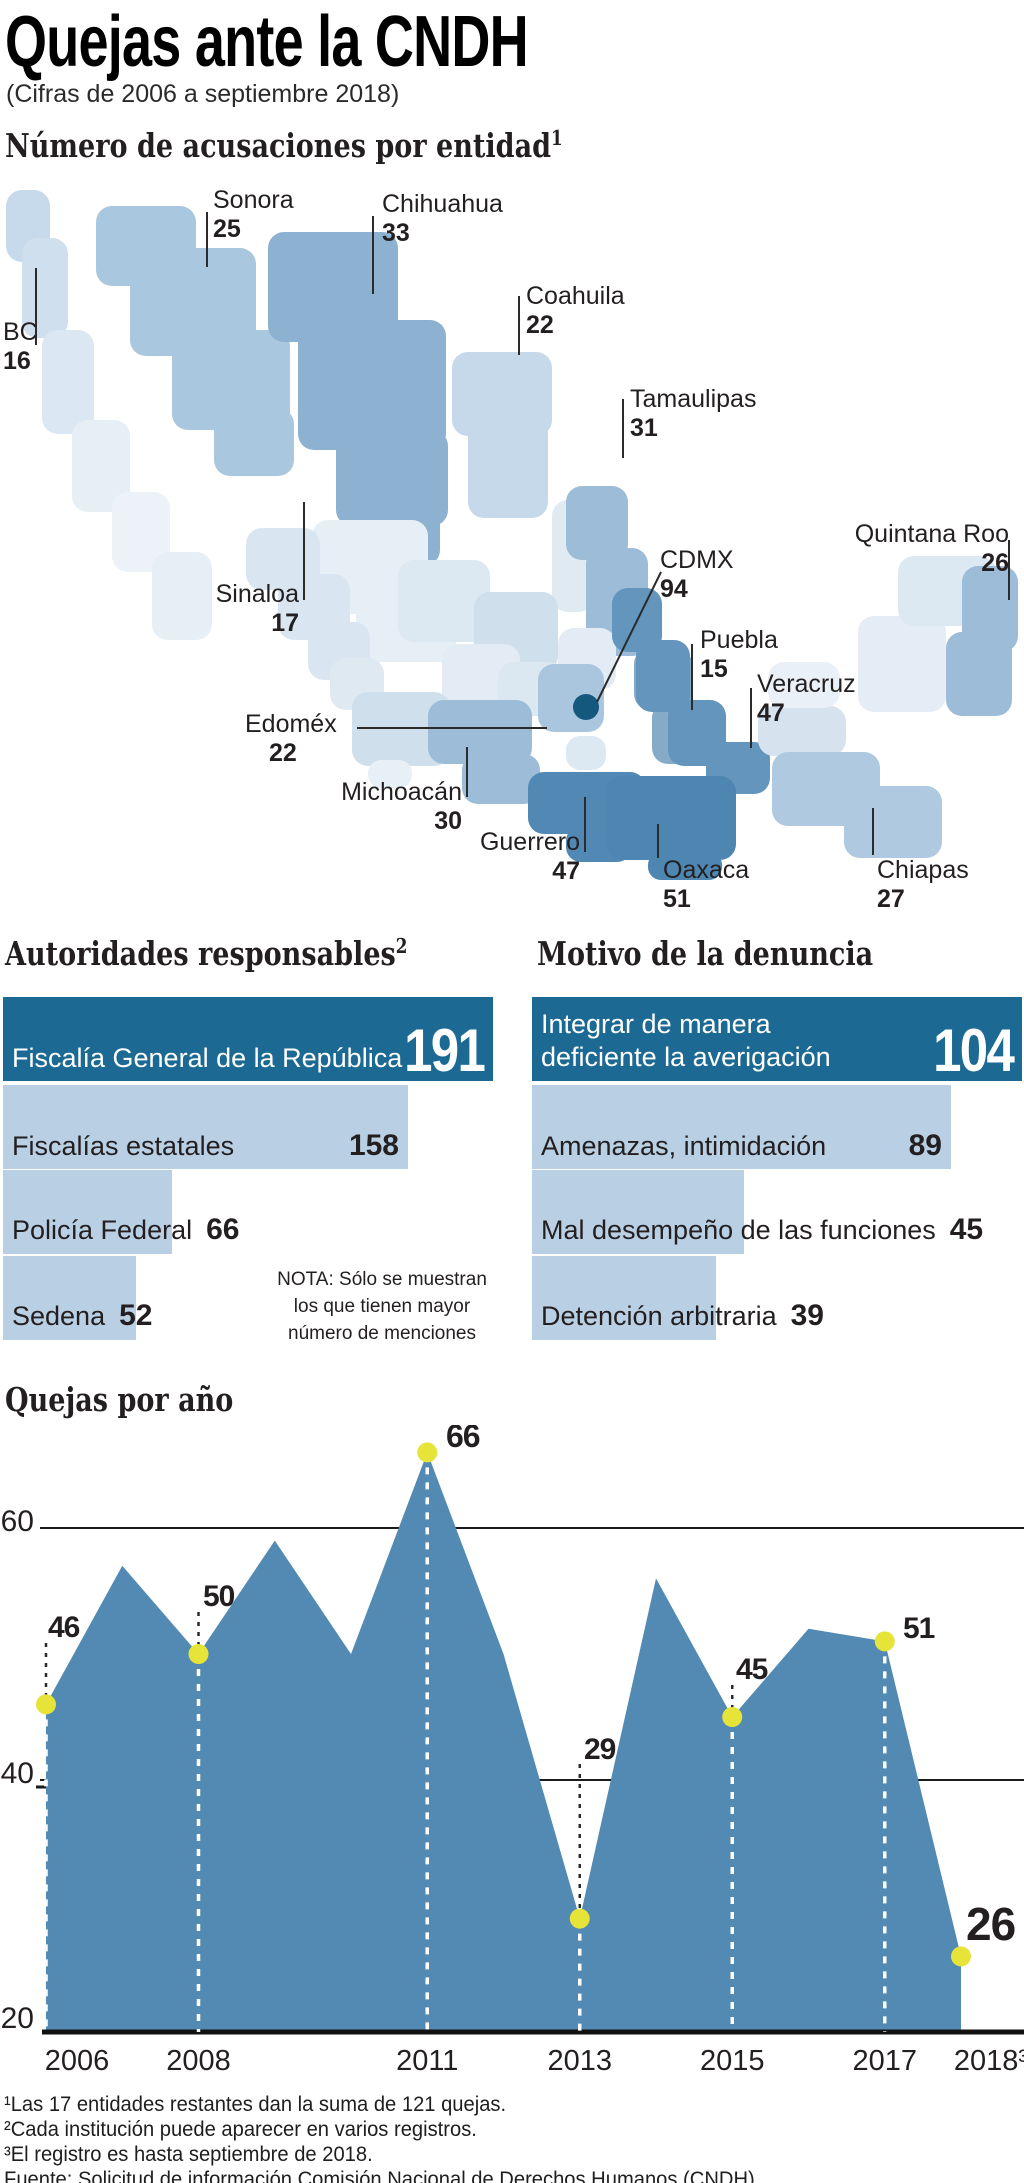 This screenshot has height=2183, width=1024. Describe the element at coordinates (902, 664) in the screenshot. I see `state-campeche` at that location.